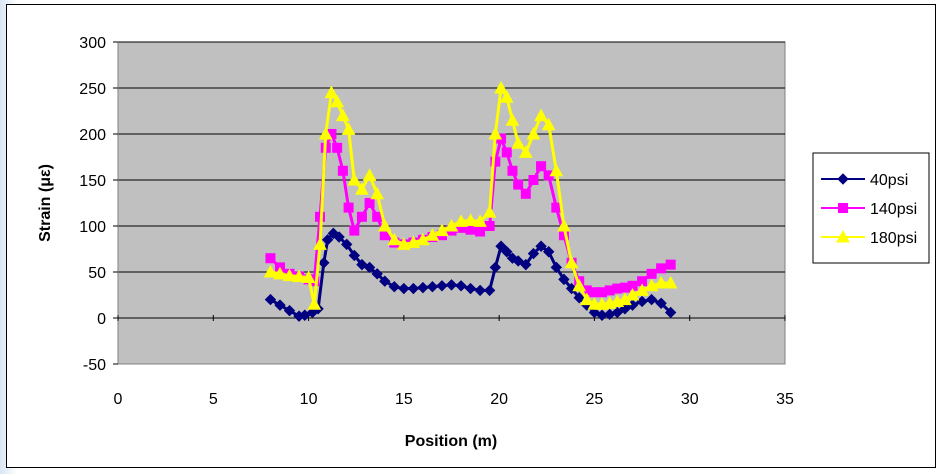 Image resolution: width=943 pixels, height=474 pixels. What do you see at coordinates (97, 273) in the screenshot?
I see `y-tick-label-2: 50` at bounding box center [97, 273].